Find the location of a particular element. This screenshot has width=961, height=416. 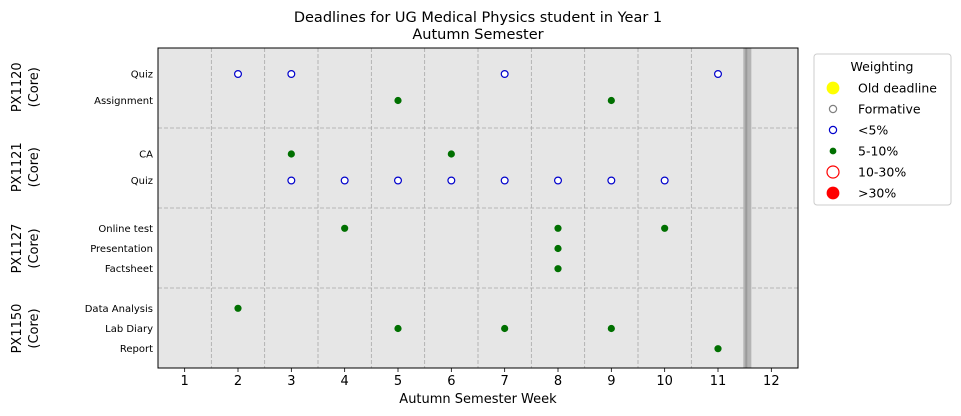

x-tick-label: 6 is located at coordinates (451, 381).